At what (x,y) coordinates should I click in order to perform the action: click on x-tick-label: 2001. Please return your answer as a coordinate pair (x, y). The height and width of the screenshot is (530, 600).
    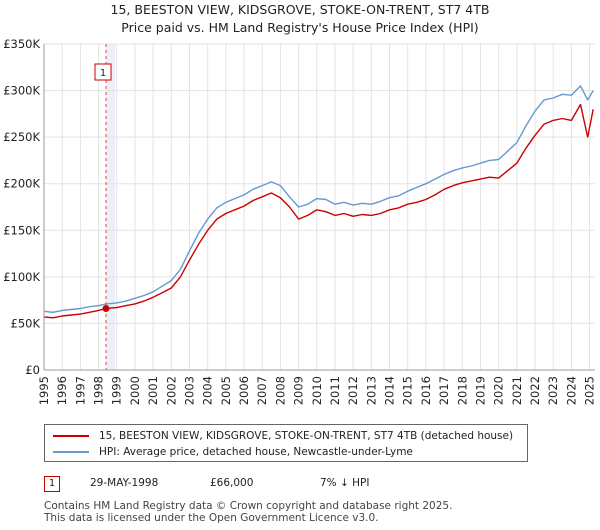
    Looking at the image, I should click on (153, 390).